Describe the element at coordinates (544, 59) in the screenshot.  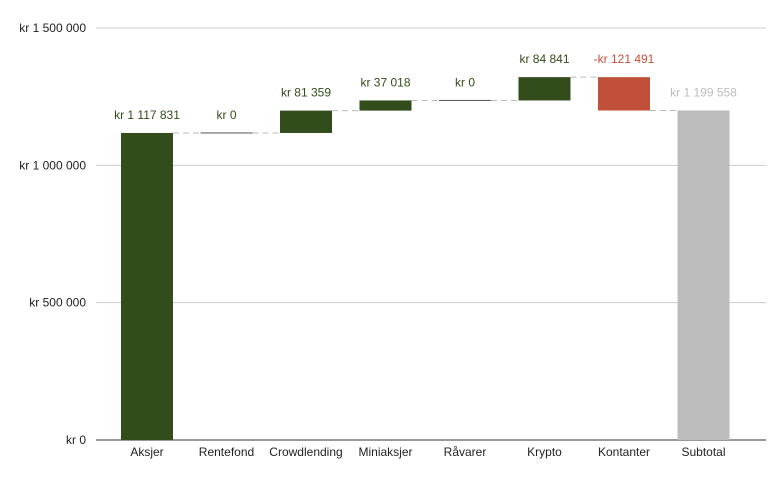
I see `data-label: kr 84 841` at that location.